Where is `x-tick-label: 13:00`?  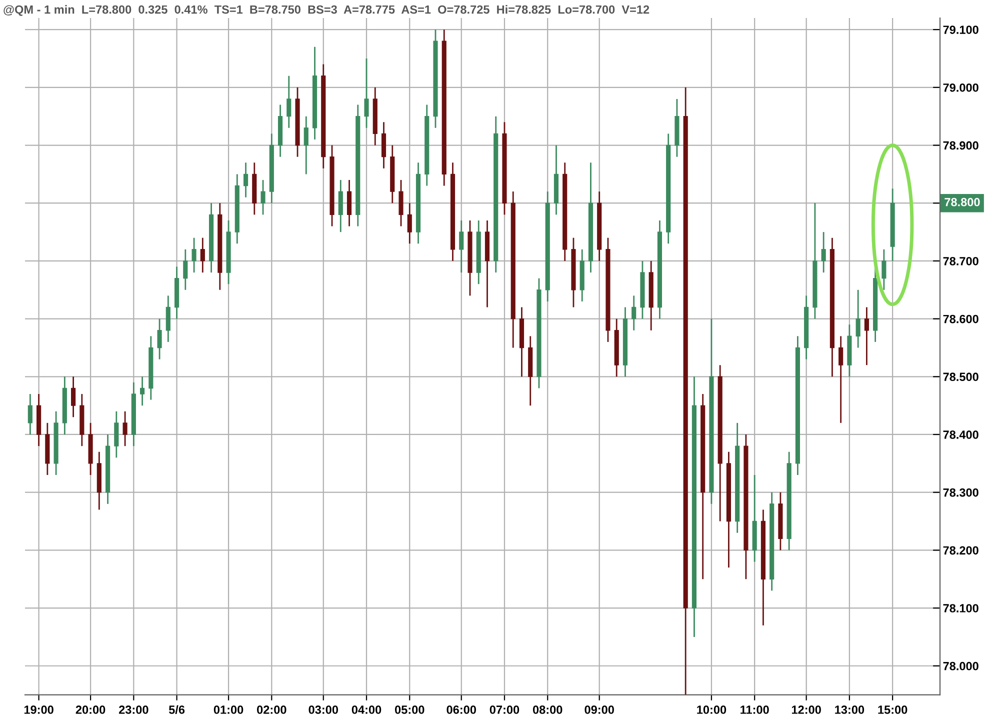
x-tick-label: 13:00 is located at coordinates (849, 710).